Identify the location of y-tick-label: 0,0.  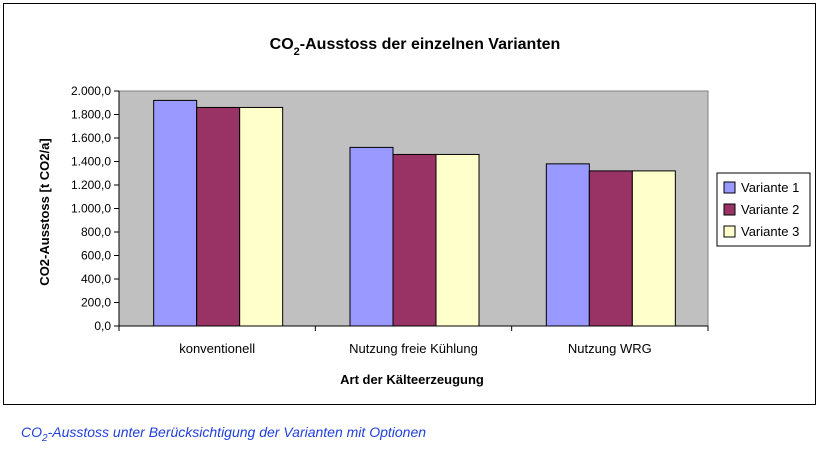
(102, 326).